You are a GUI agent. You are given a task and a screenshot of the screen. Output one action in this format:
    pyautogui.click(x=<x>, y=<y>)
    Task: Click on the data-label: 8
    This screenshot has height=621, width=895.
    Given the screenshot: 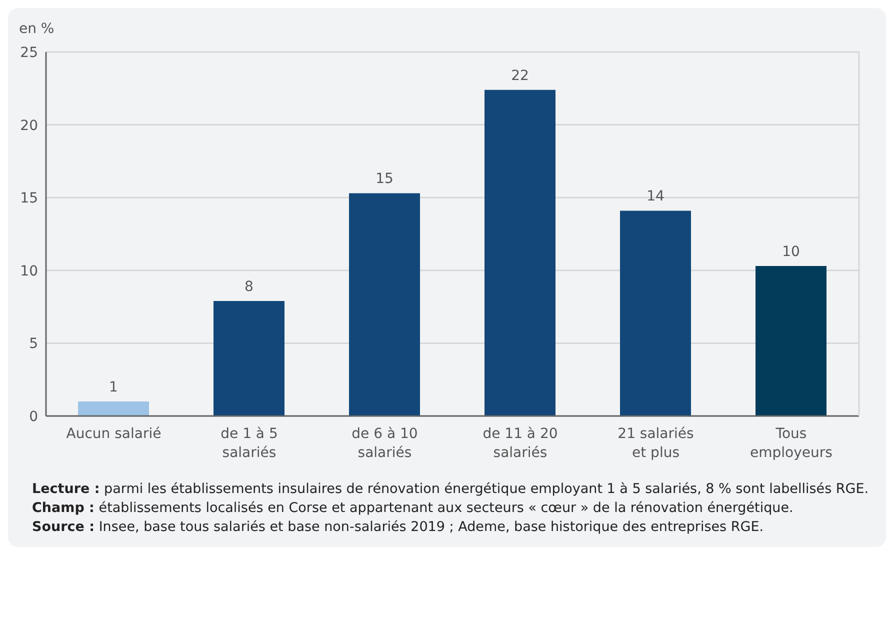 What is the action you would take?
    pyautogui.click(x=249, y=286)
    